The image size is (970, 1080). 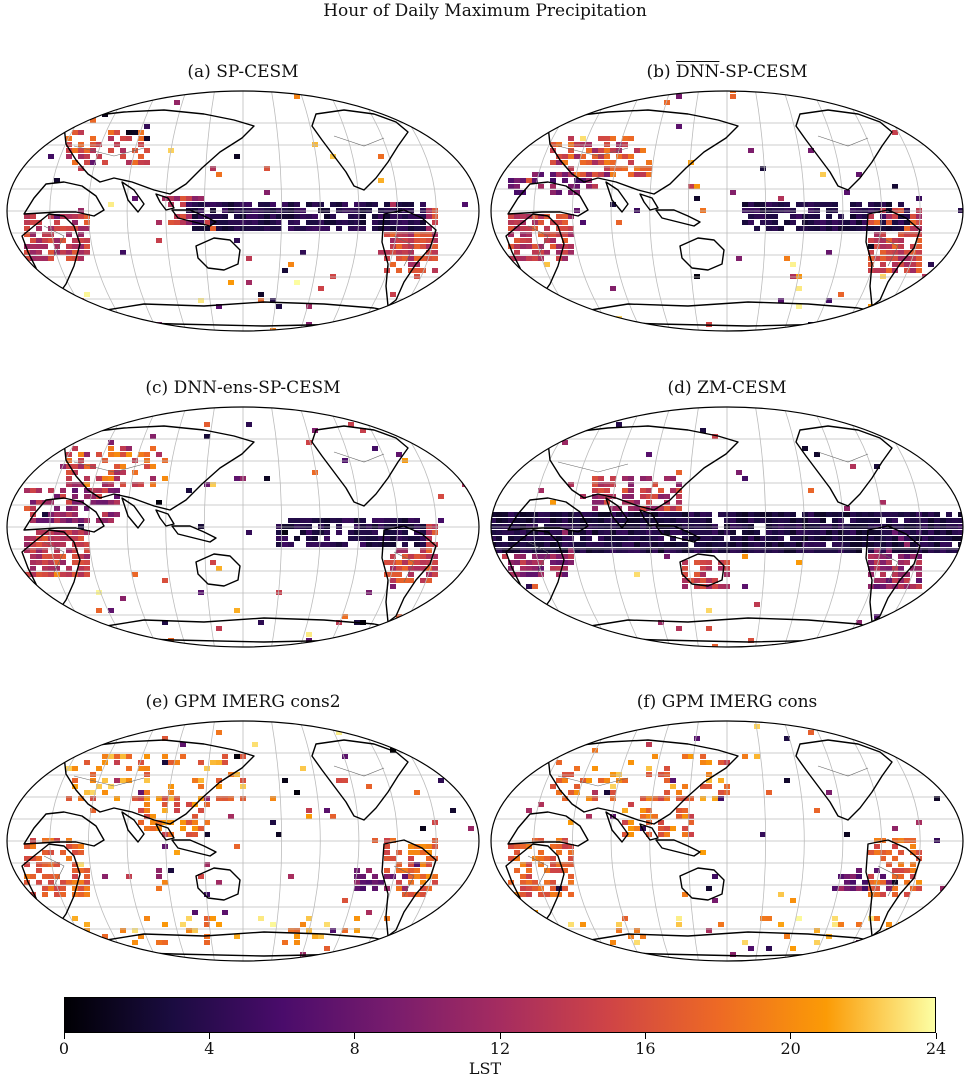 What do you see at coordinates (727, 527) in the screenshot?
I see `robinson-map-d` at bounding box center [727, 527].